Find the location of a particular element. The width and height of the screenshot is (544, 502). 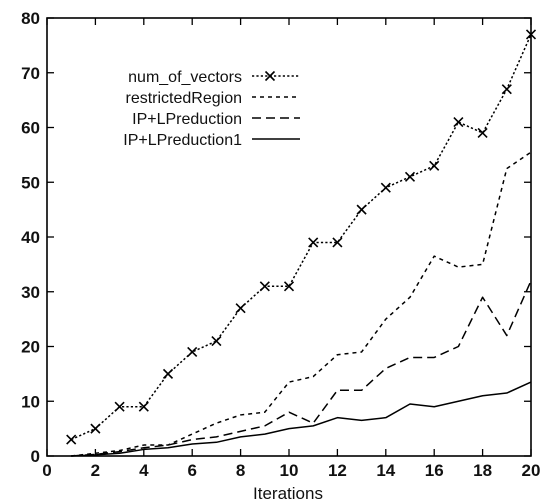

y-tick-label: 60 is located at coordinates (30, 128).